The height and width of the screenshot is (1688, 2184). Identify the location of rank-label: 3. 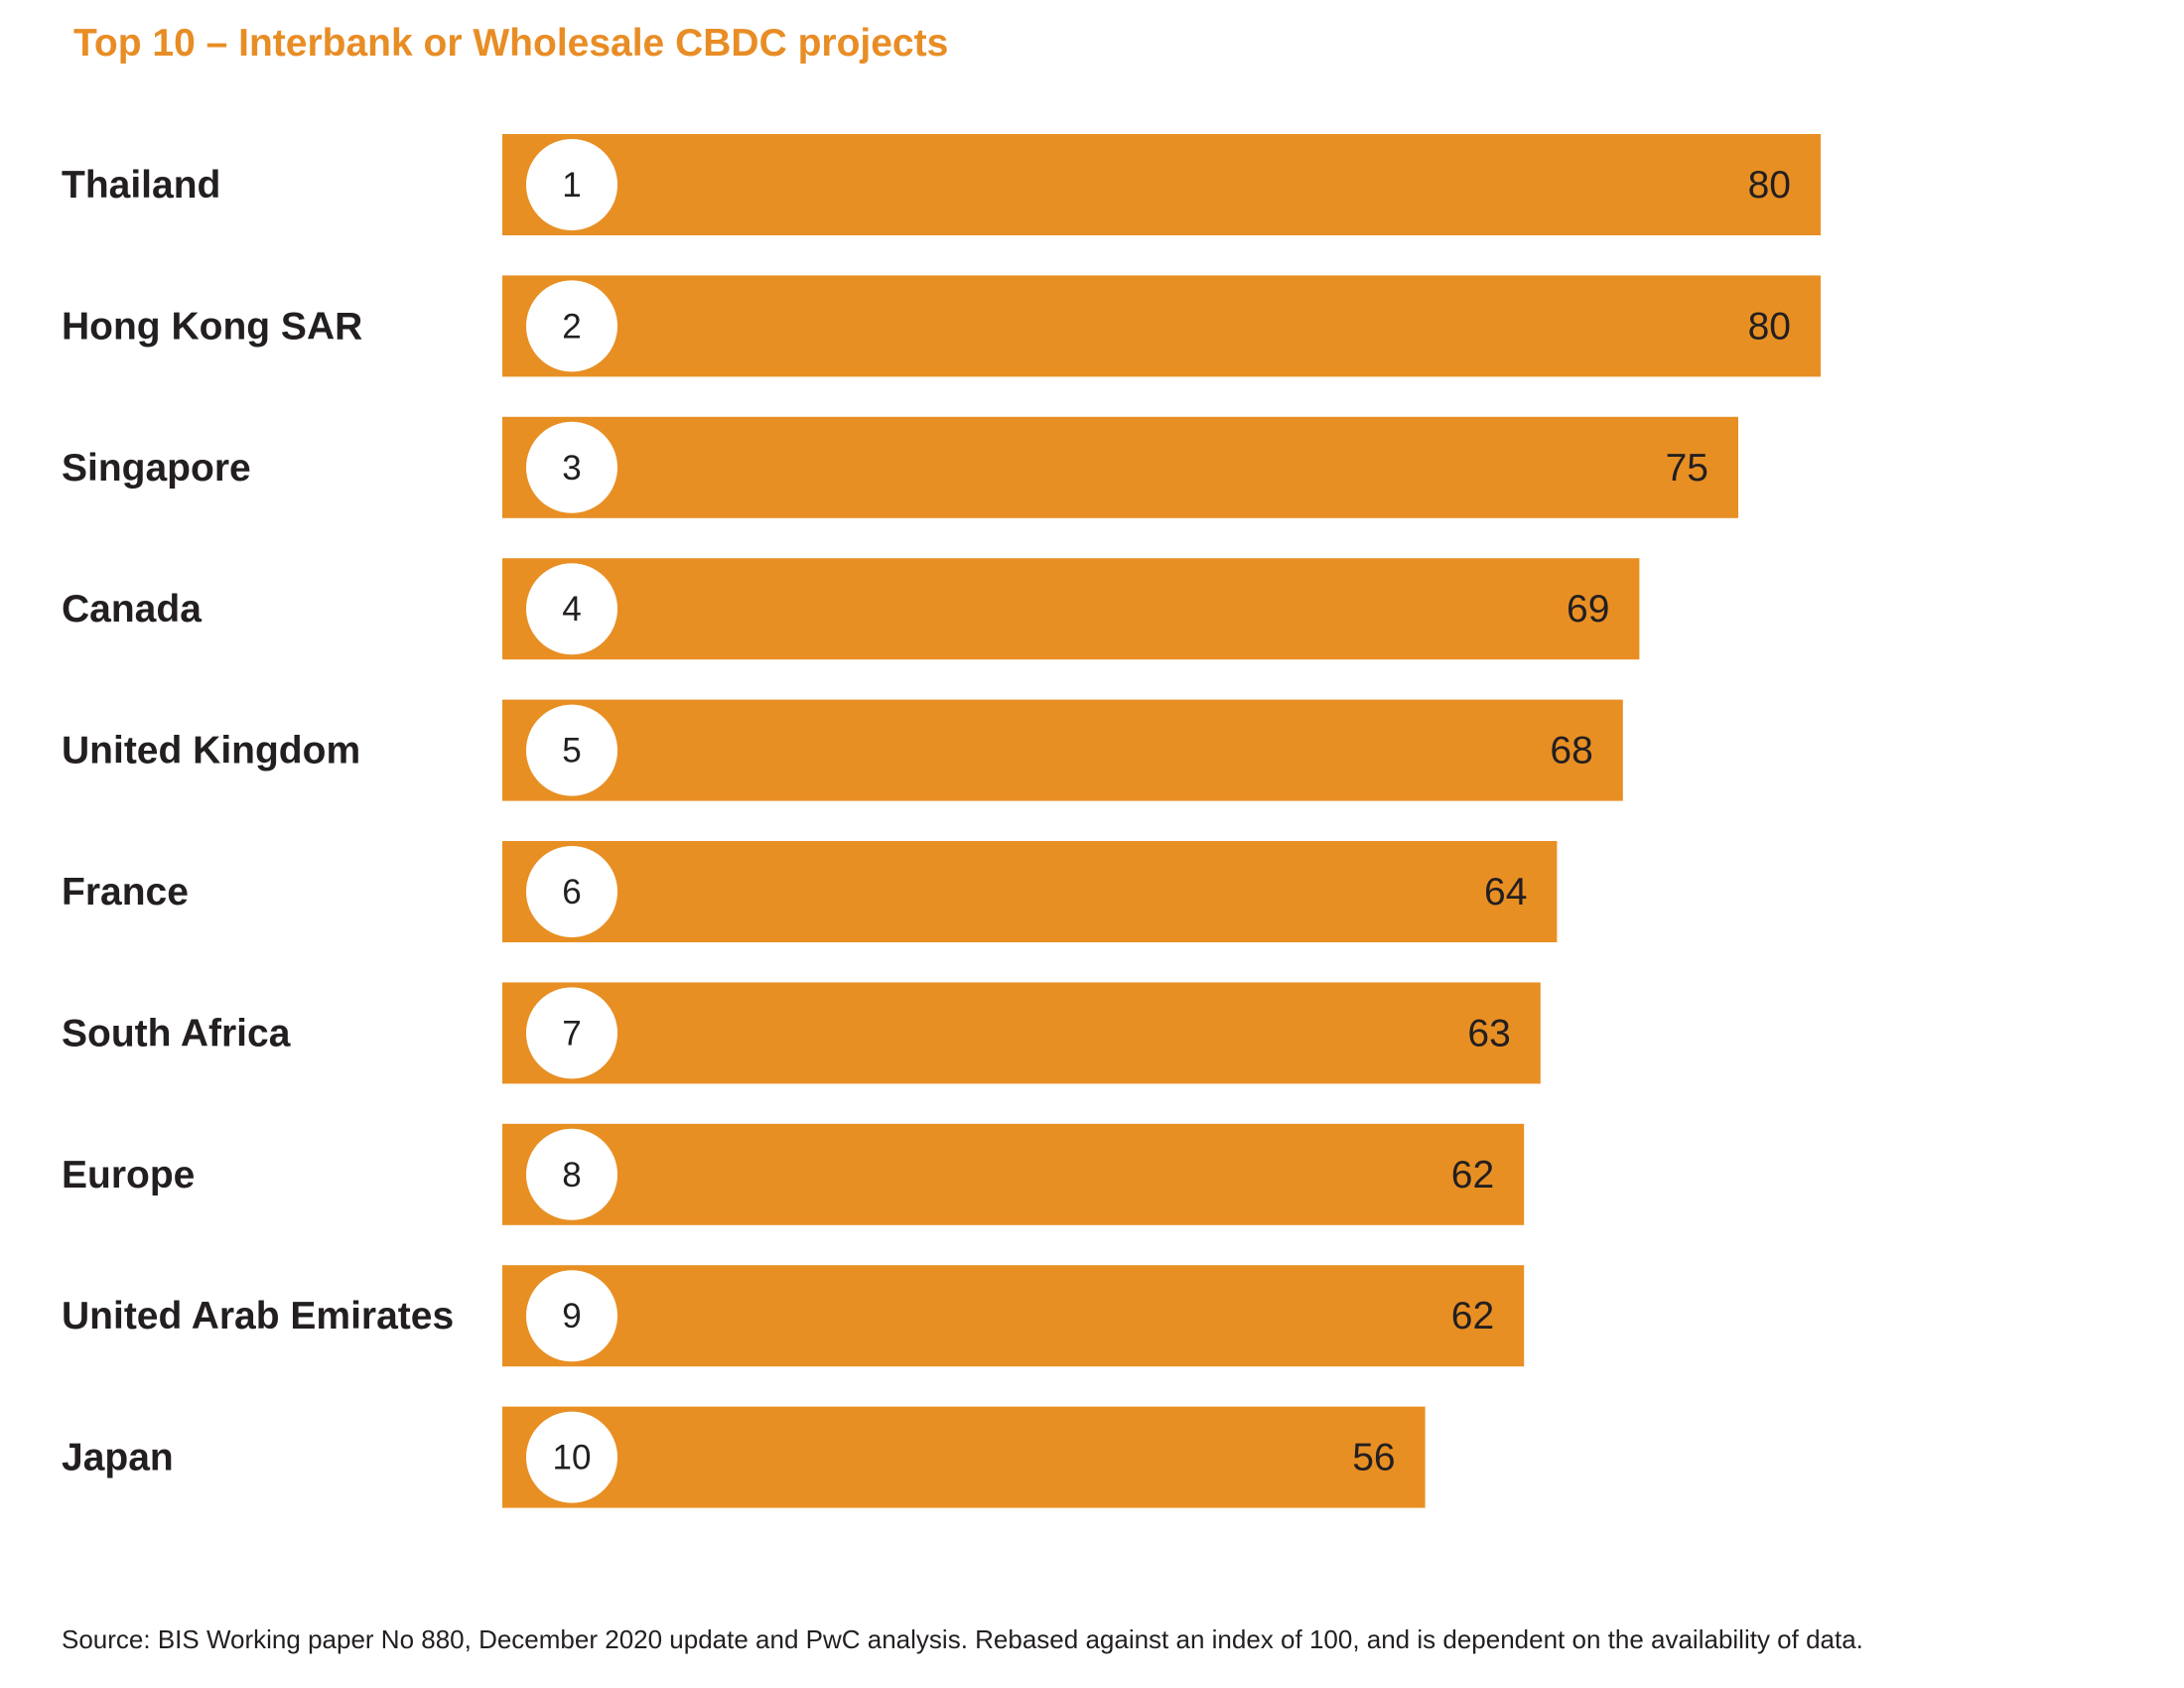
(571, 468).